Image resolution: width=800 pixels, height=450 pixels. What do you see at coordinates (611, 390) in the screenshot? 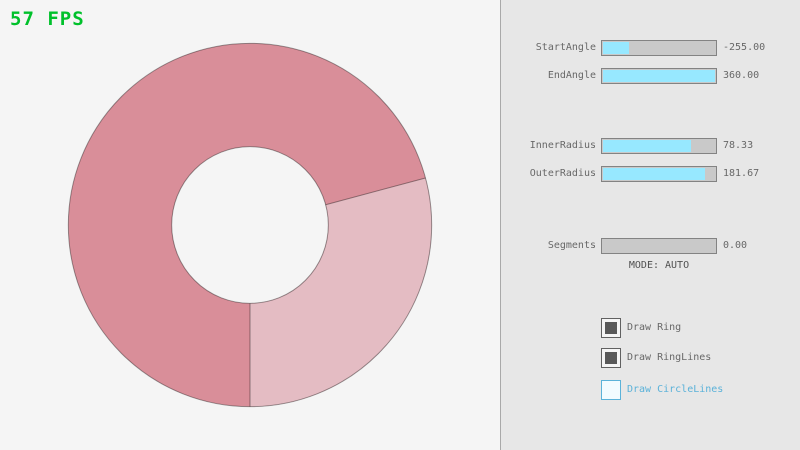
I see `draw-circlelines-checkbox` at bounding box center [611, 390].